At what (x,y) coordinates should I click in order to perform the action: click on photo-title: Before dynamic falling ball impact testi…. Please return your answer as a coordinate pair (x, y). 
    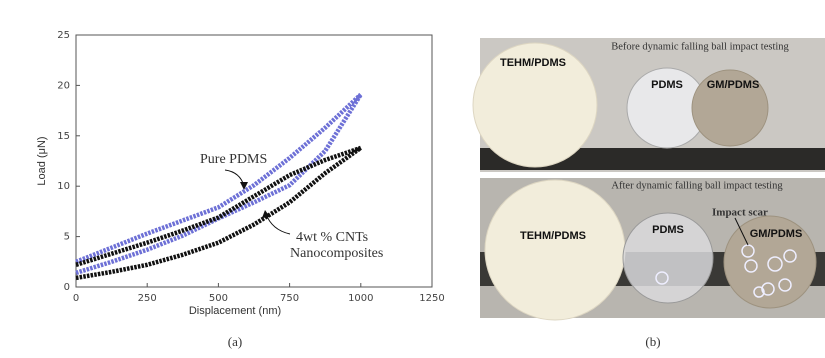
    Looking at the image, I should click on (700, 46).